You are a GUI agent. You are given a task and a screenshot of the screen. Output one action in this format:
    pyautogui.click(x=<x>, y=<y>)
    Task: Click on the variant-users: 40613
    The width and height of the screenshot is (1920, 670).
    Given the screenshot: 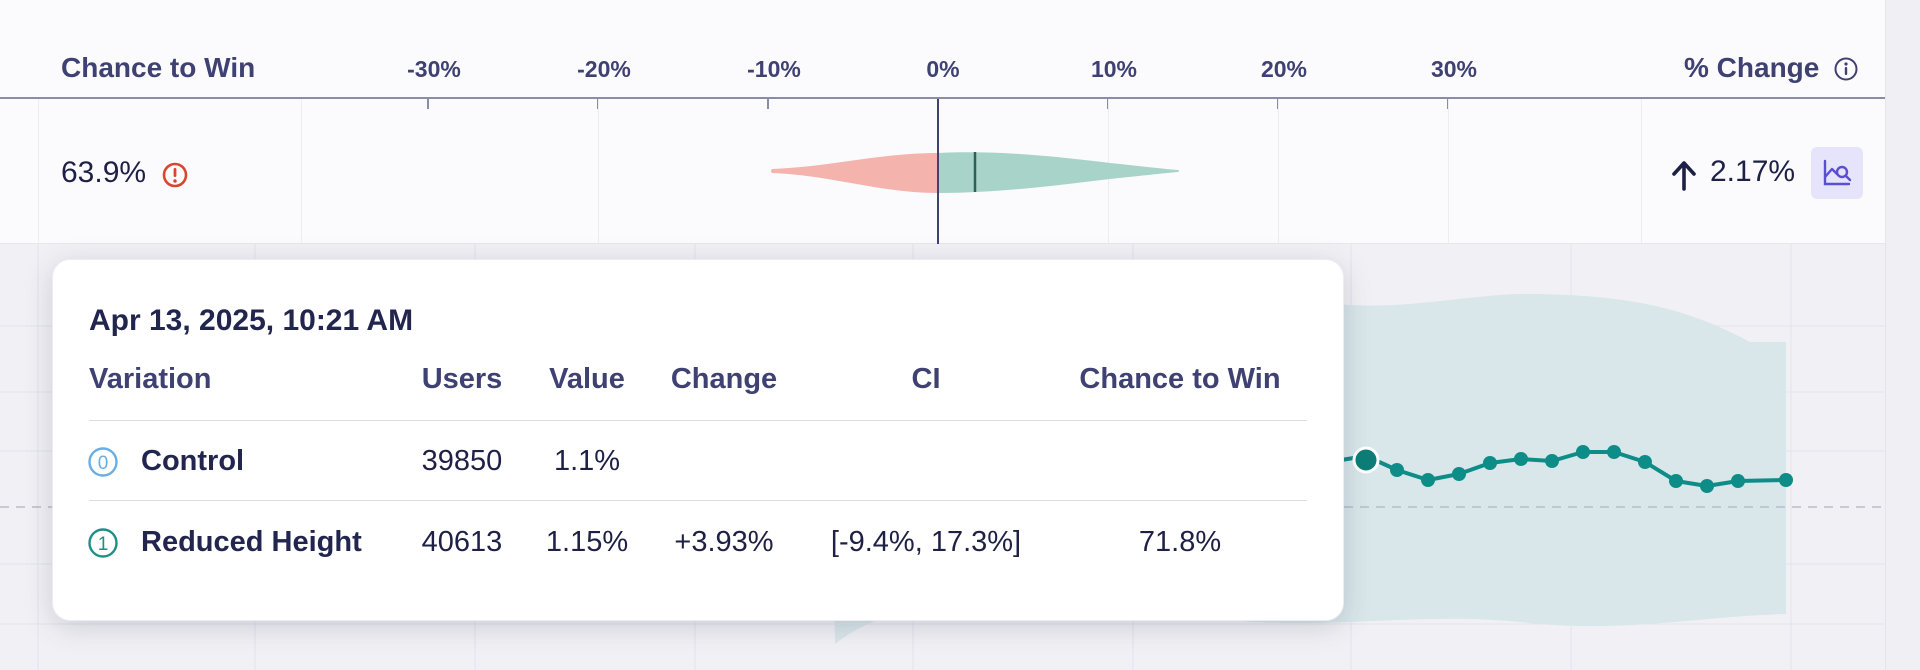 What is the action you would take?
    pyautogui.click(x=462, y=542)
    